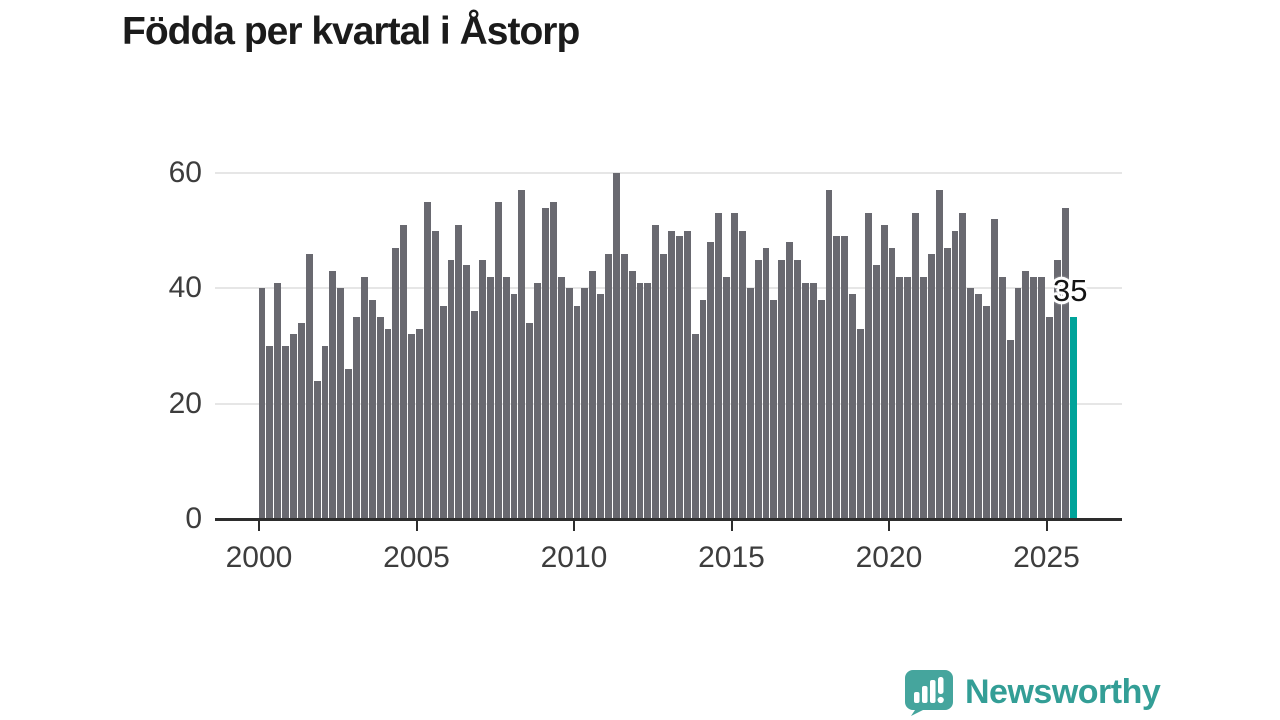 The width and height of the screenshot is (1280, 720). Describe the element at coordinates (259, 557) in the screenshot. I see `x-axis-tick-label: 2000` at that location.